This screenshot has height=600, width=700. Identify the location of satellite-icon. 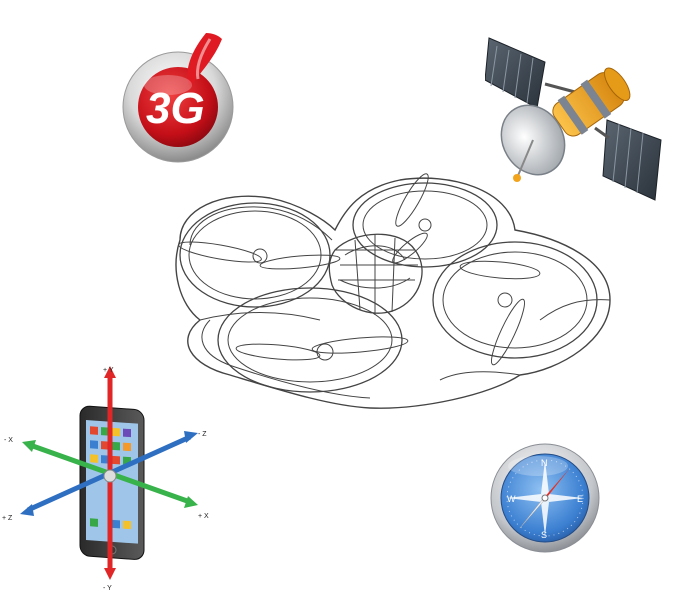
(575, 115).